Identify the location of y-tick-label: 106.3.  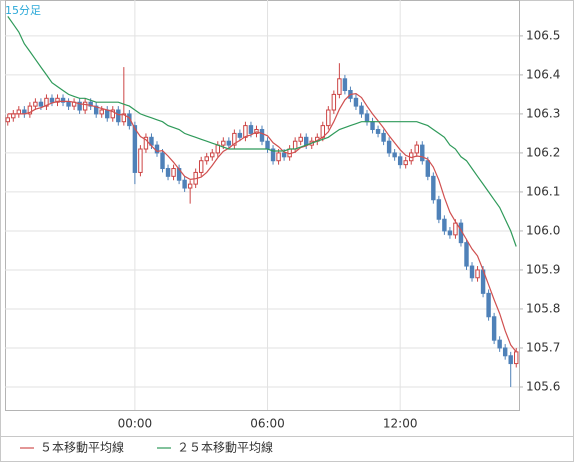
(543, 113).